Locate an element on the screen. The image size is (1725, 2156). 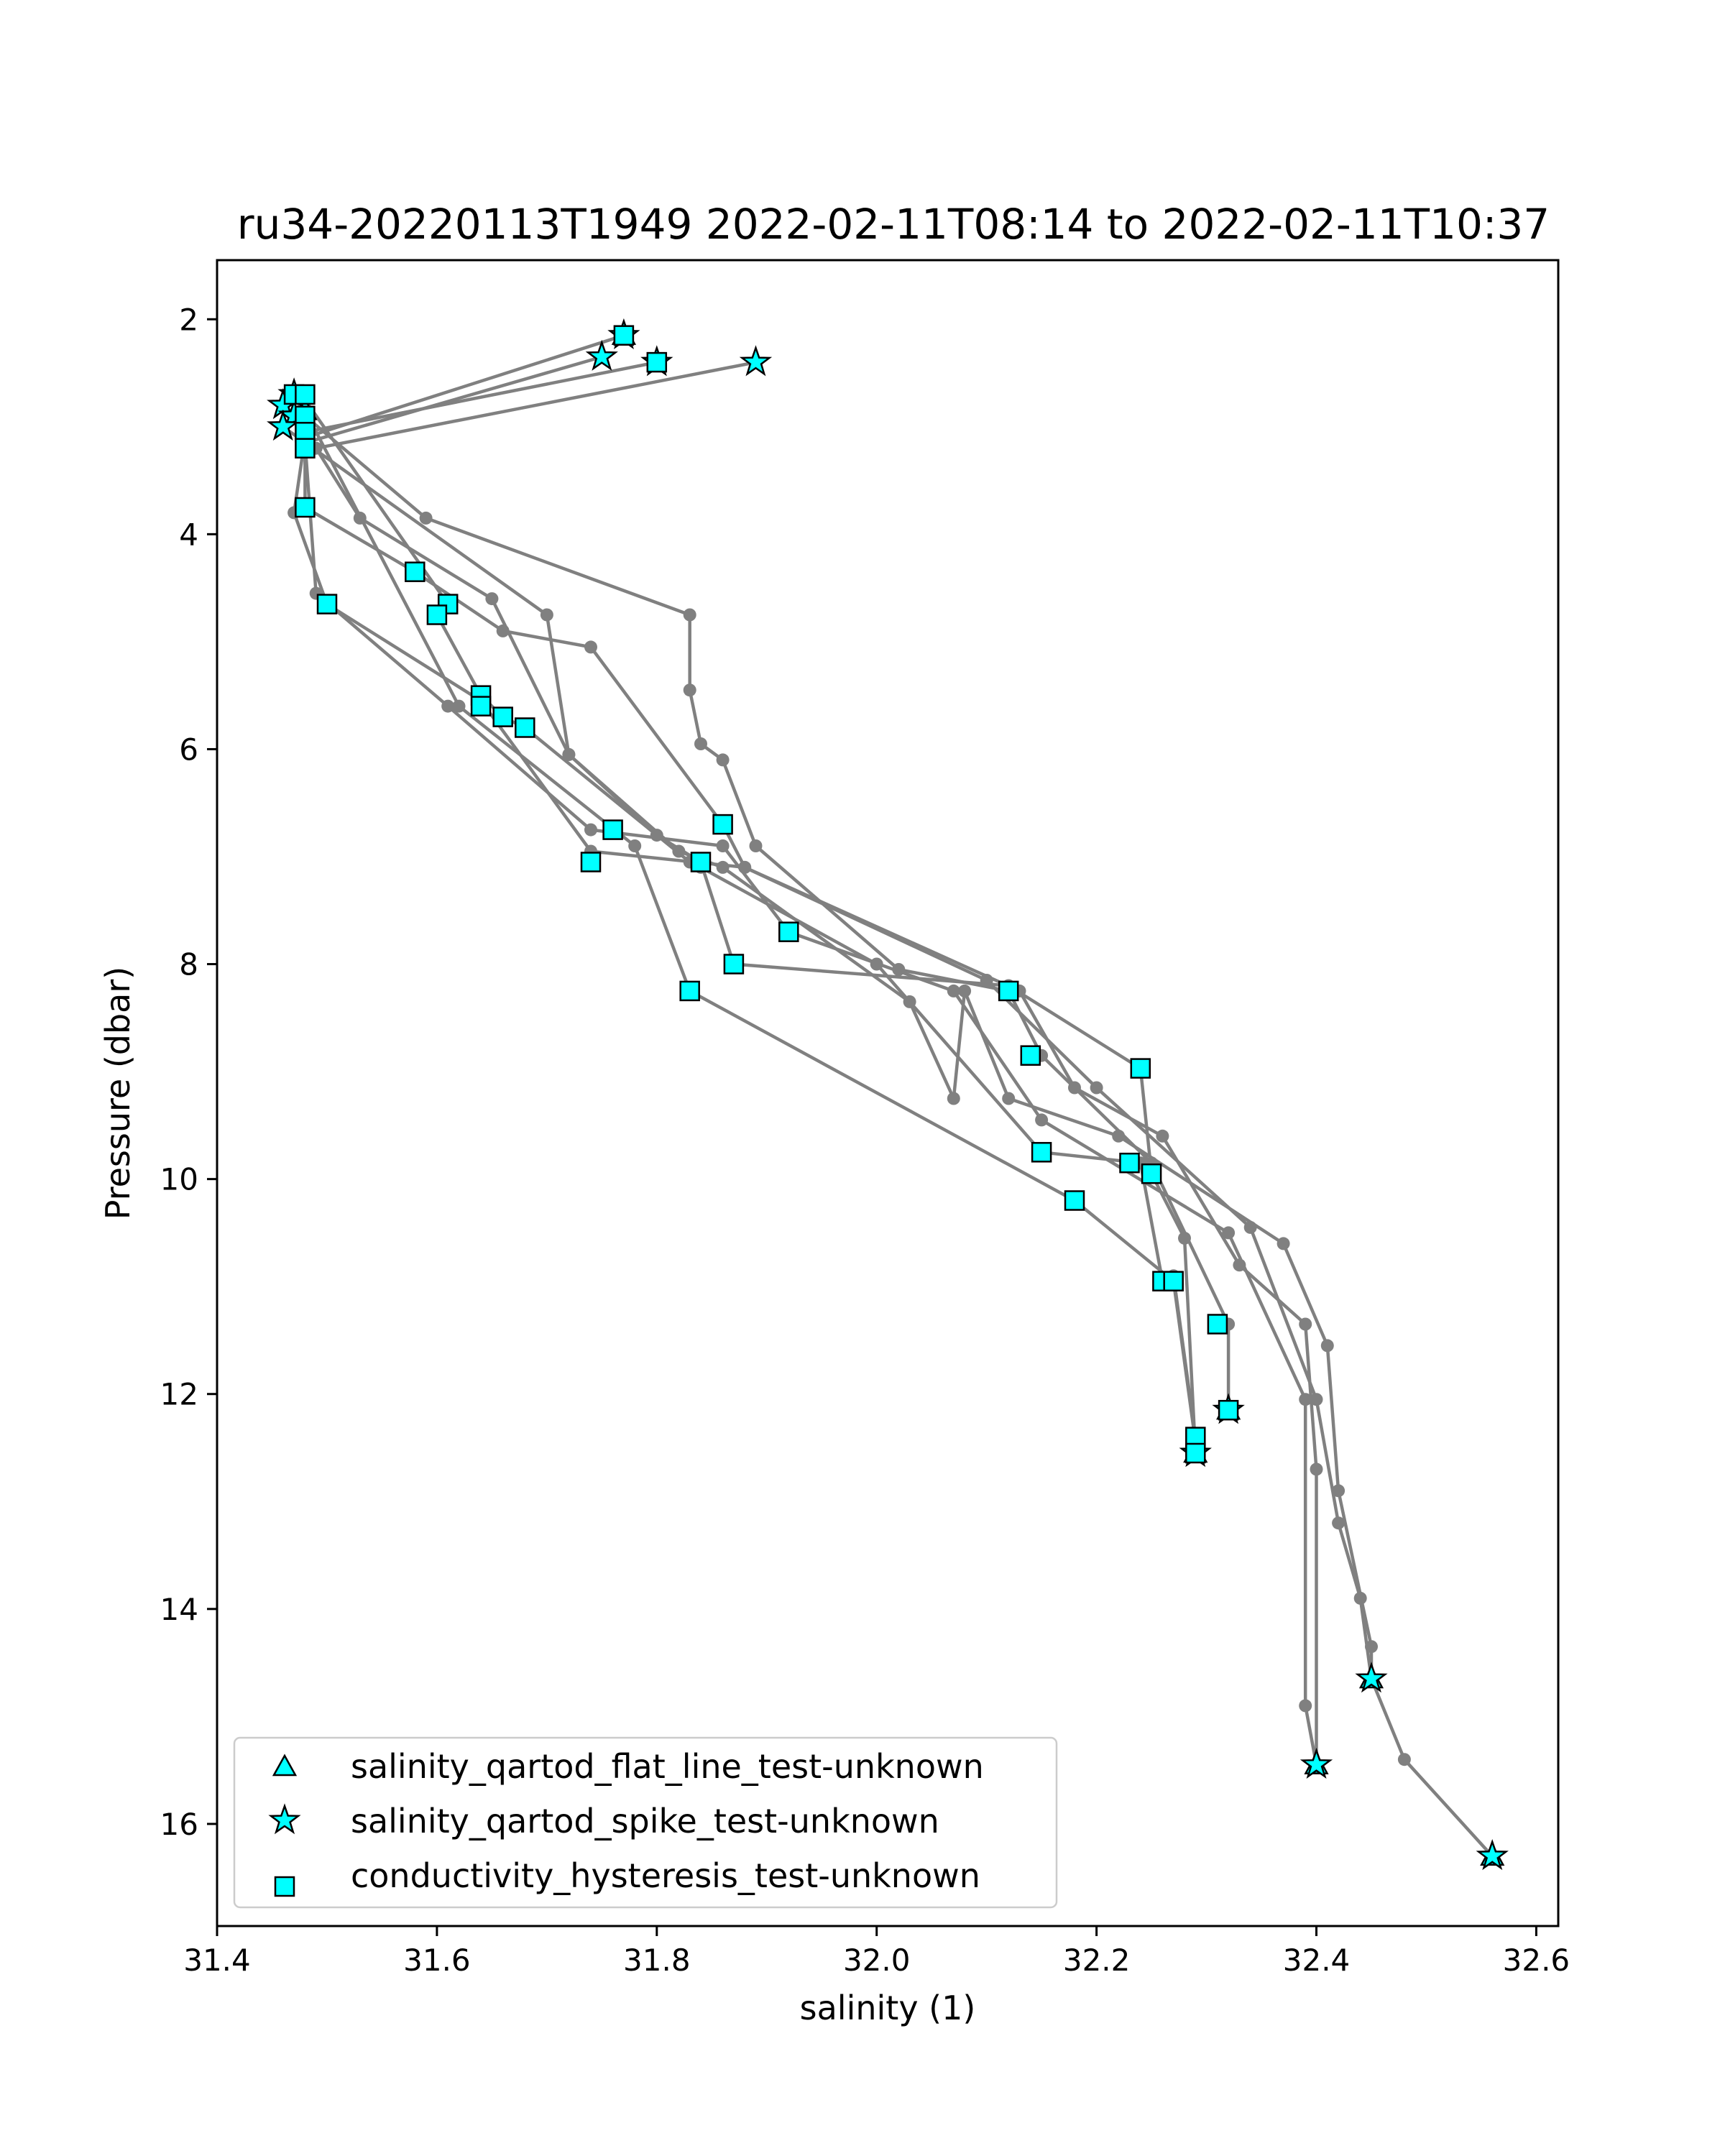
y-tick-label: 16 is located at coordinates (179, 1825).